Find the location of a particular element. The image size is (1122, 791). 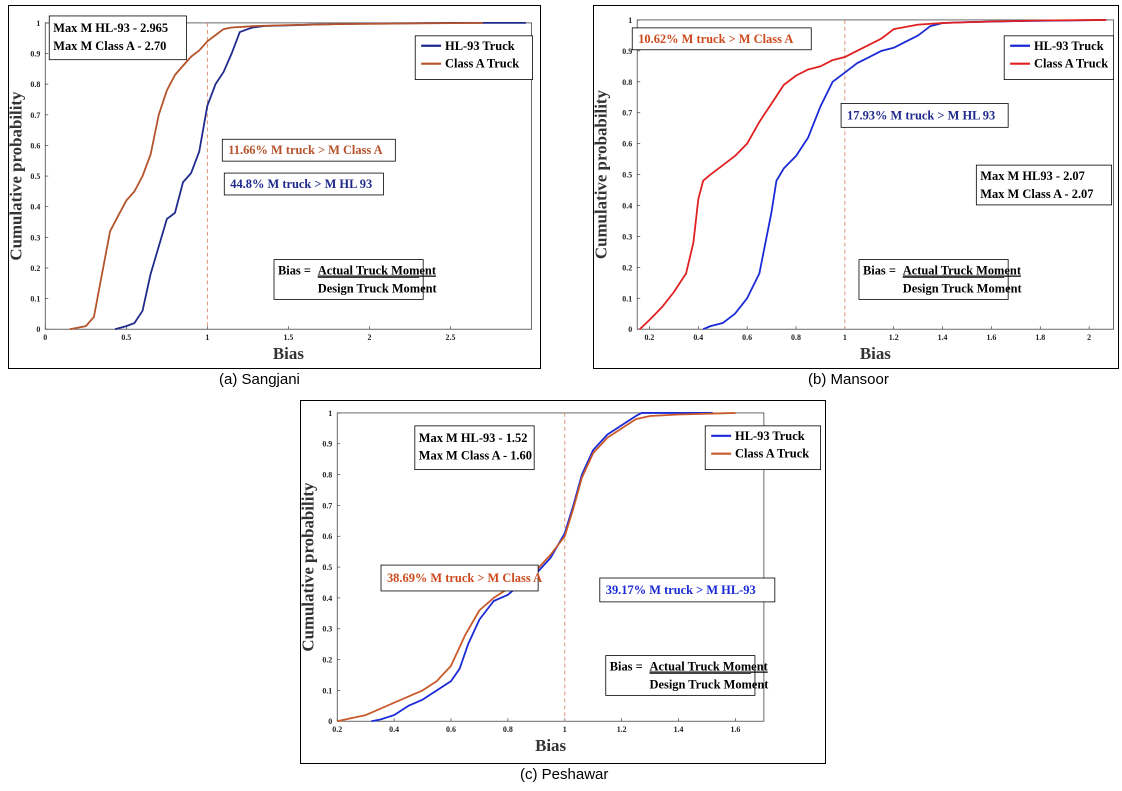

x-tick-label: 1.5 is located at coordinates (288, 337).